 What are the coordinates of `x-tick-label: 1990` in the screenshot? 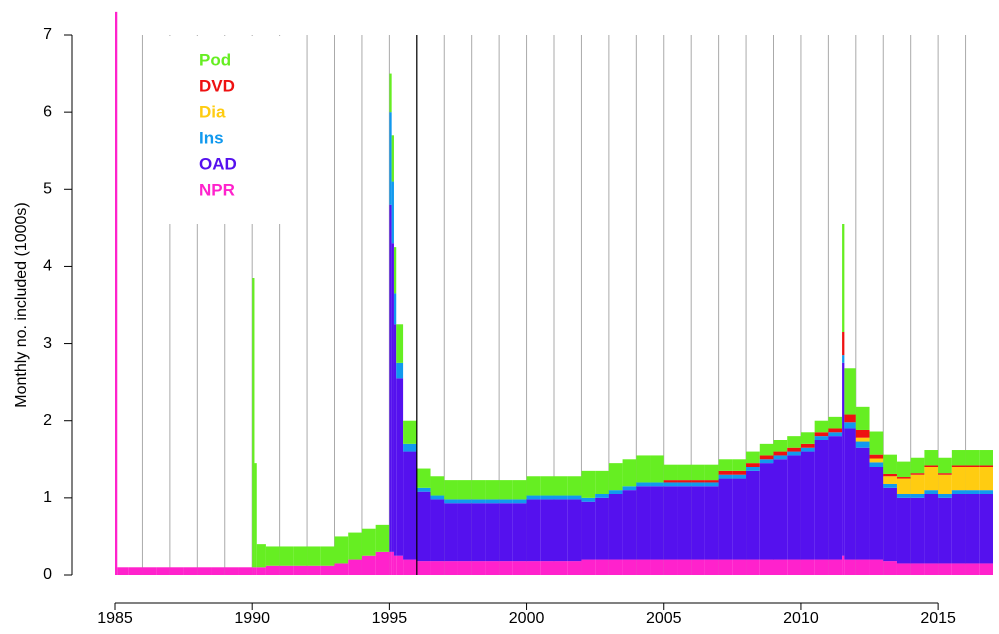 It's located at (252, 618).